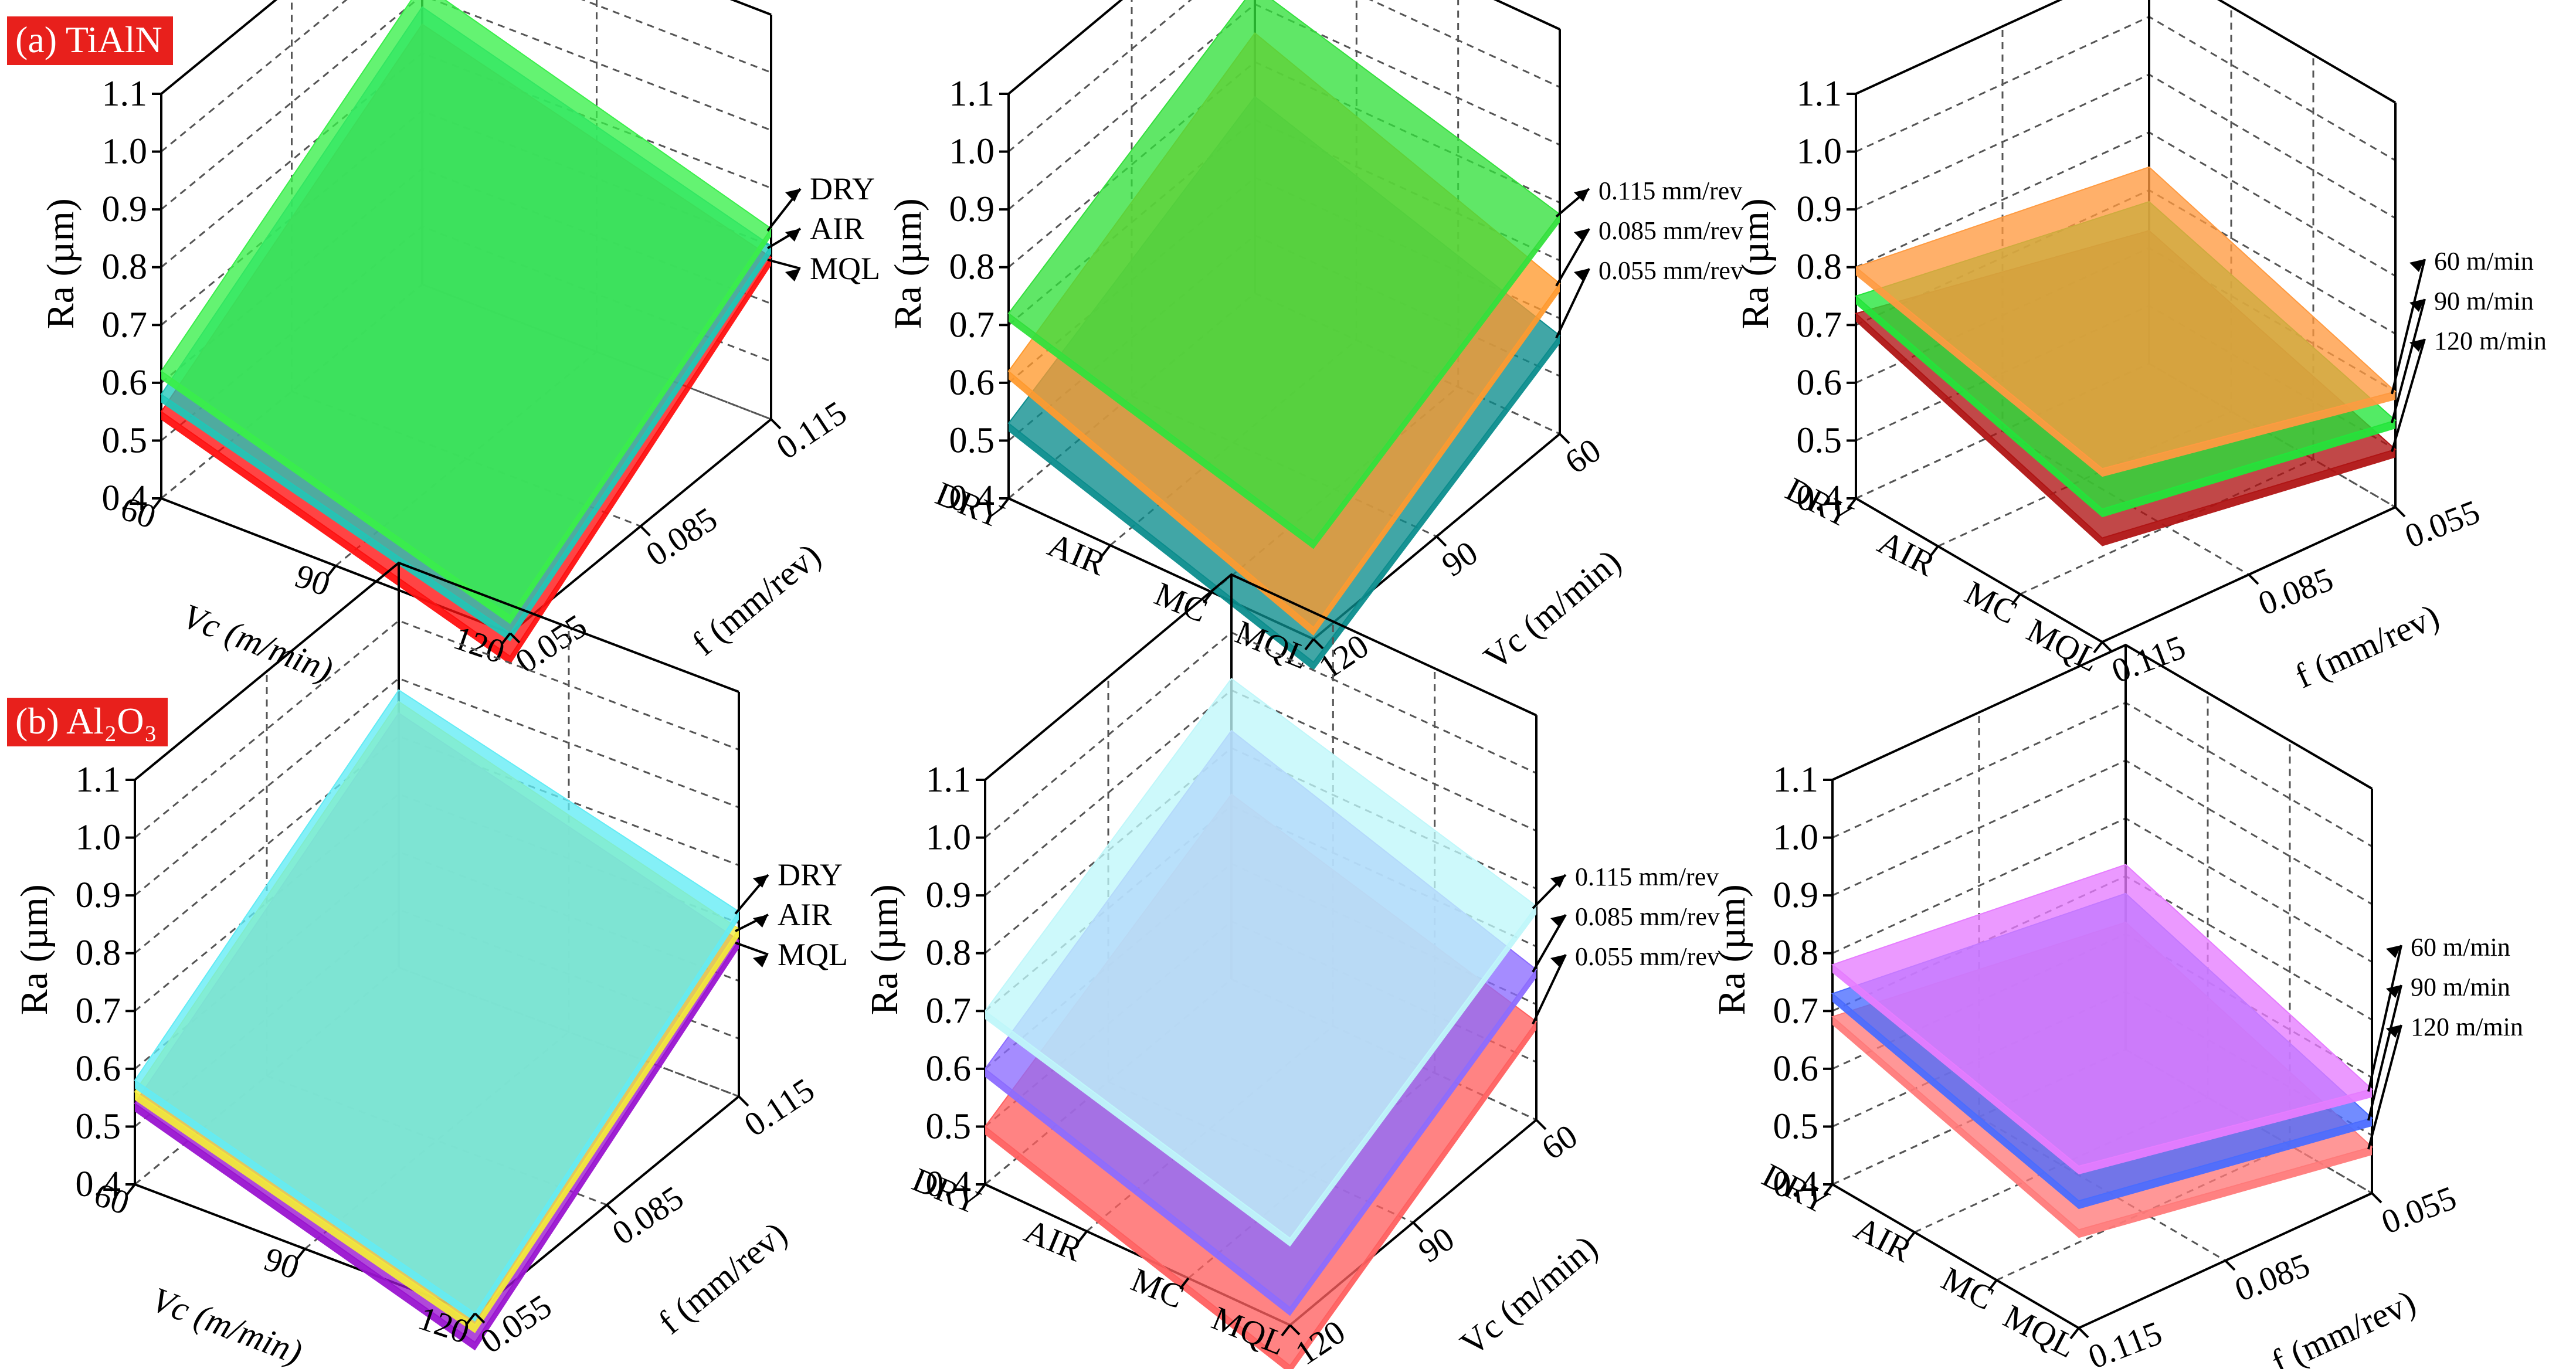 The height and width of the screenshot is (1372, 2576). I want to click on y-tick-label: 0.085, so click(2271, 1277).